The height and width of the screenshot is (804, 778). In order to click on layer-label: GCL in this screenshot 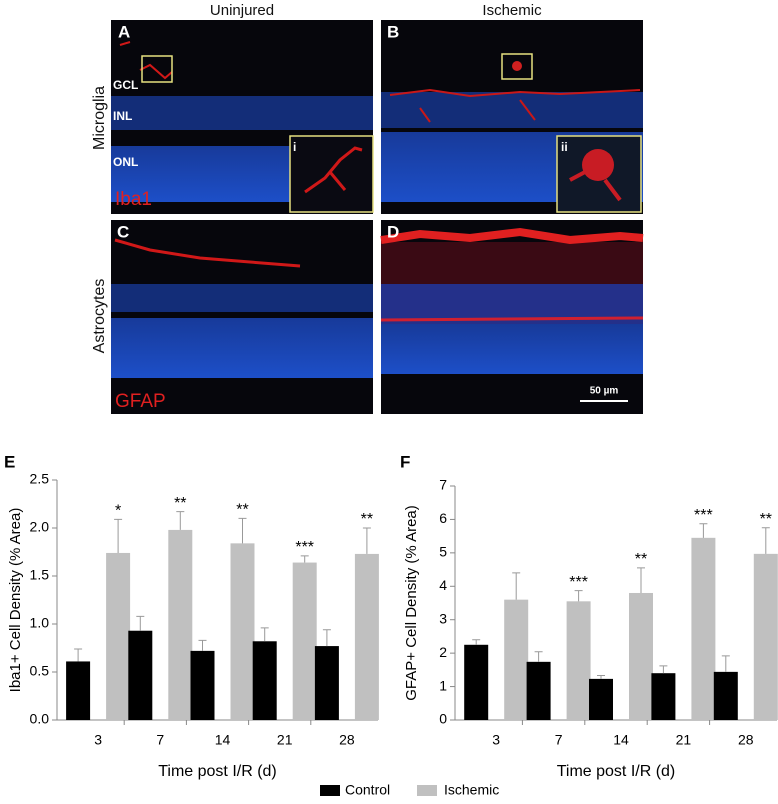, I will do `click(125, 85)`.